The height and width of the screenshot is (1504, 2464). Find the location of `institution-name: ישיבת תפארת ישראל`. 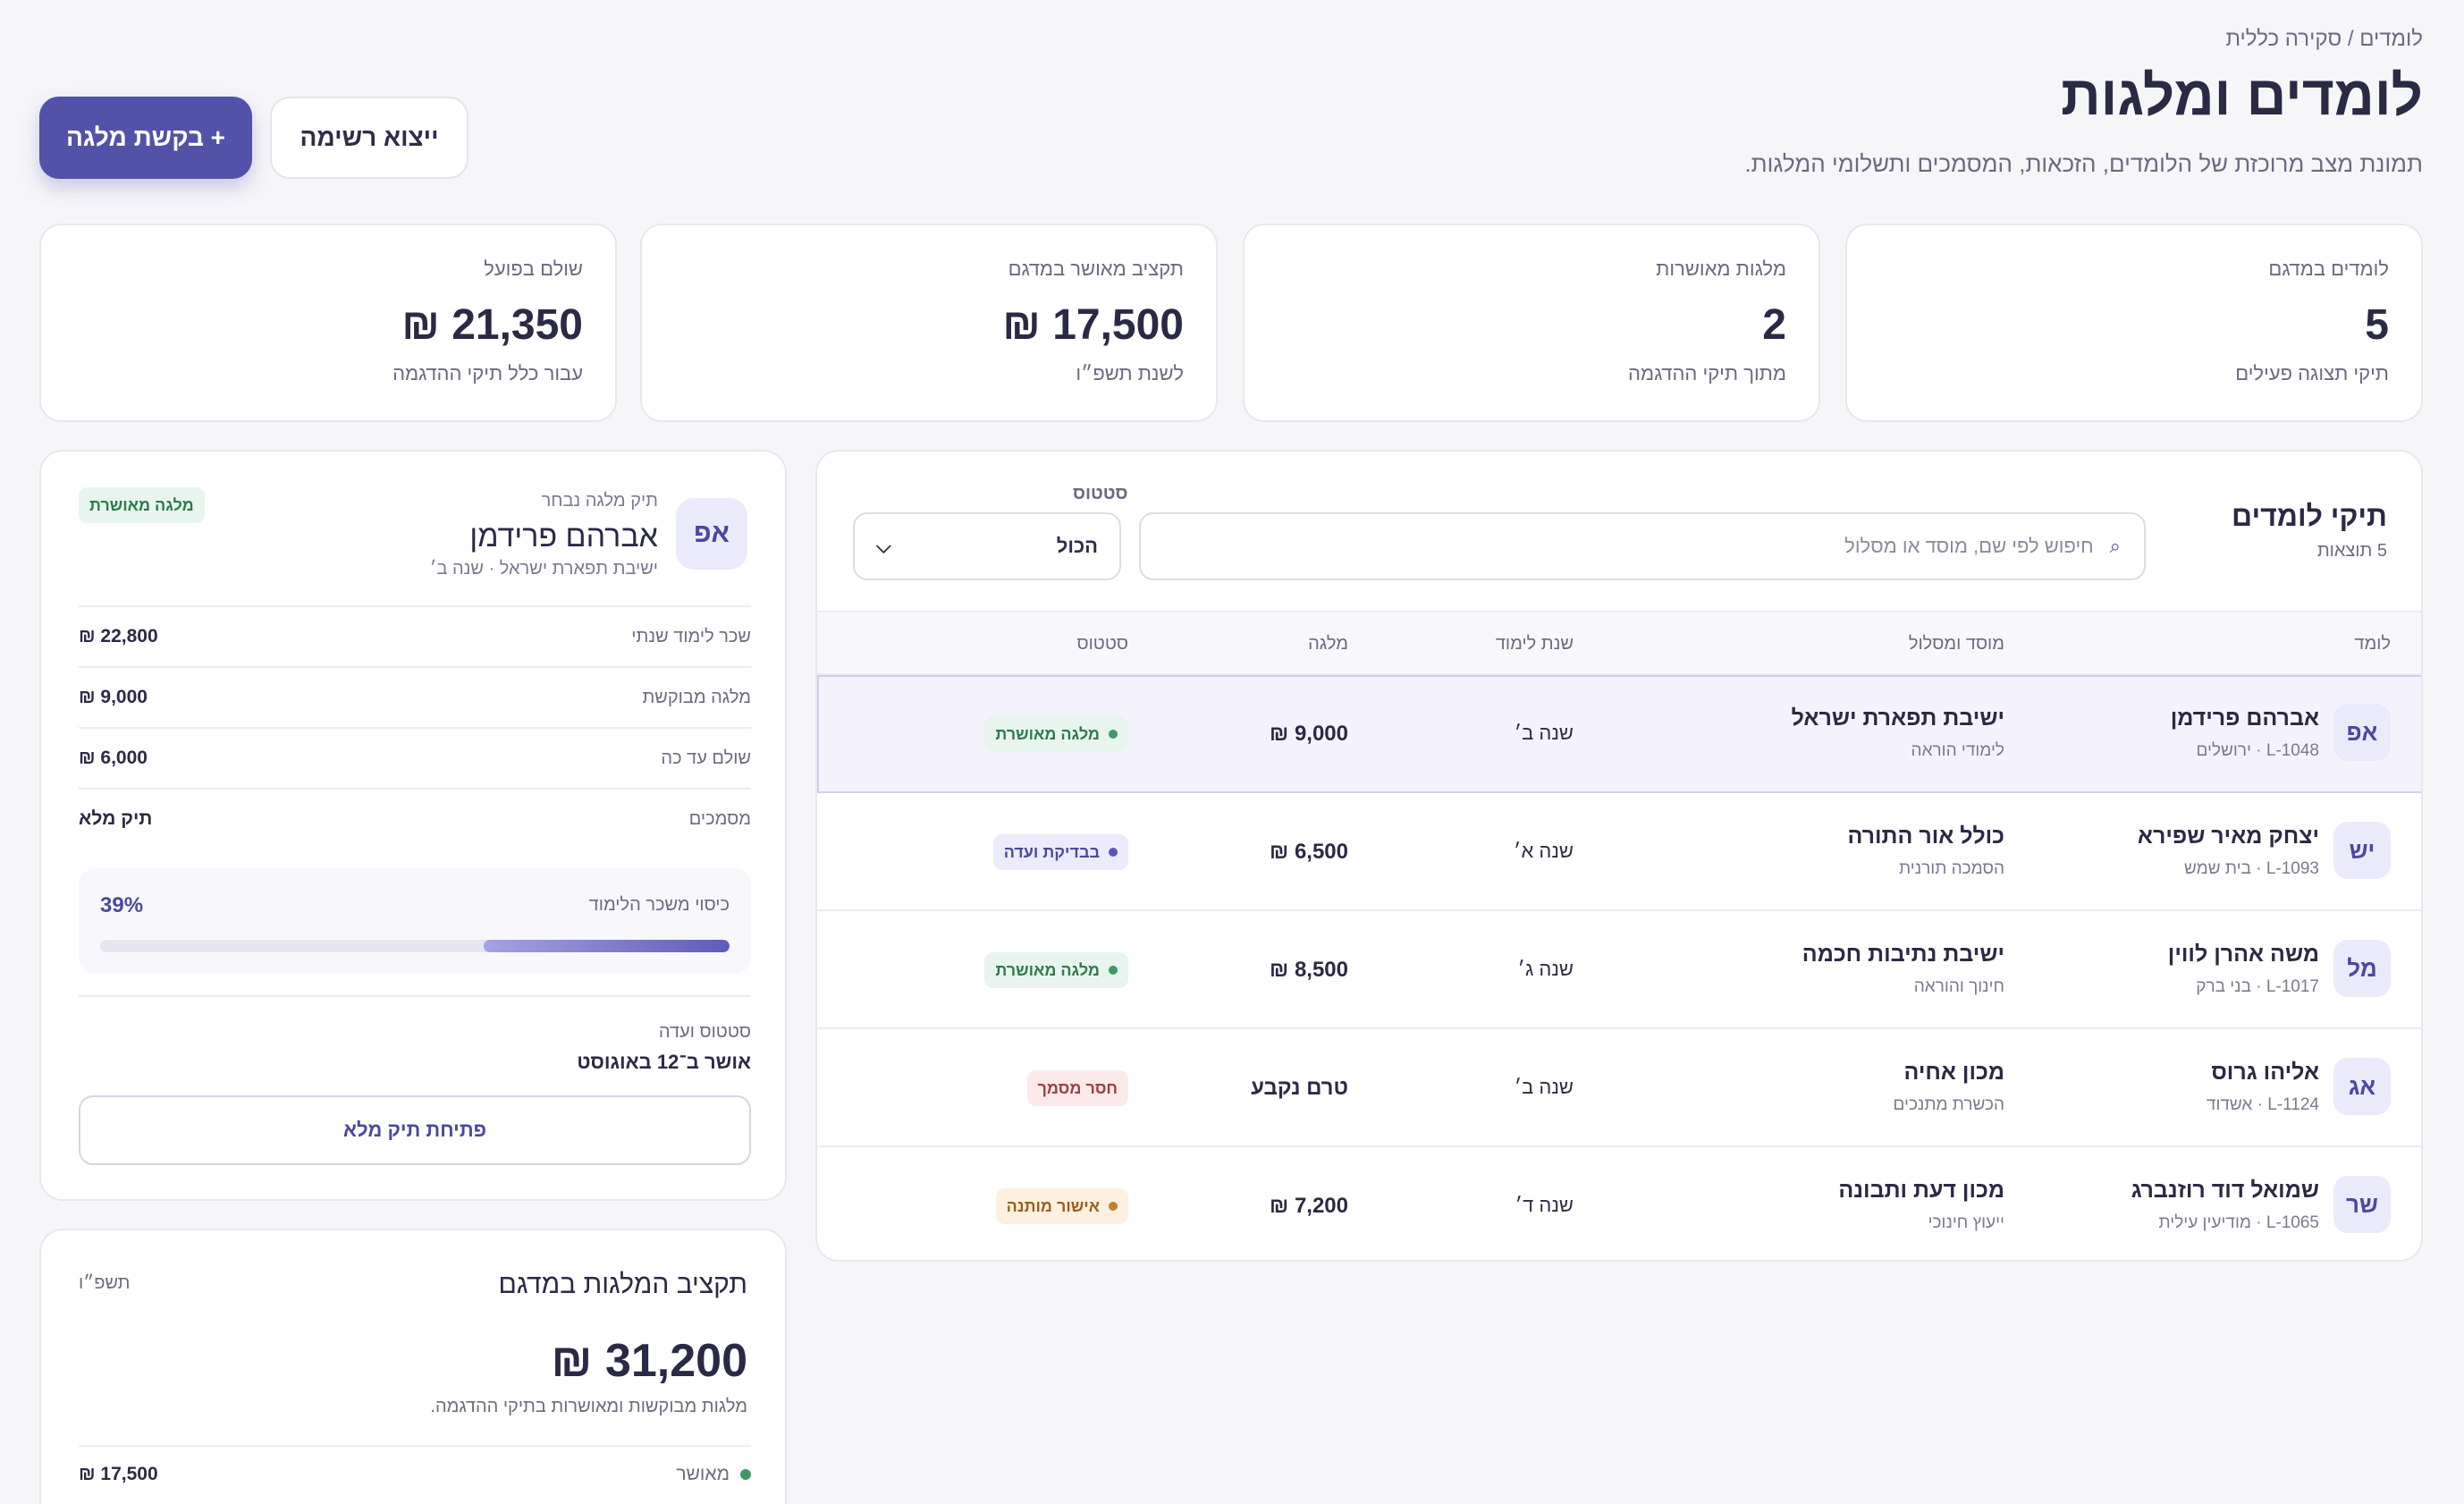

institution-name: ישיבת תפארת ישראל is located at coordinates (1897, 719).